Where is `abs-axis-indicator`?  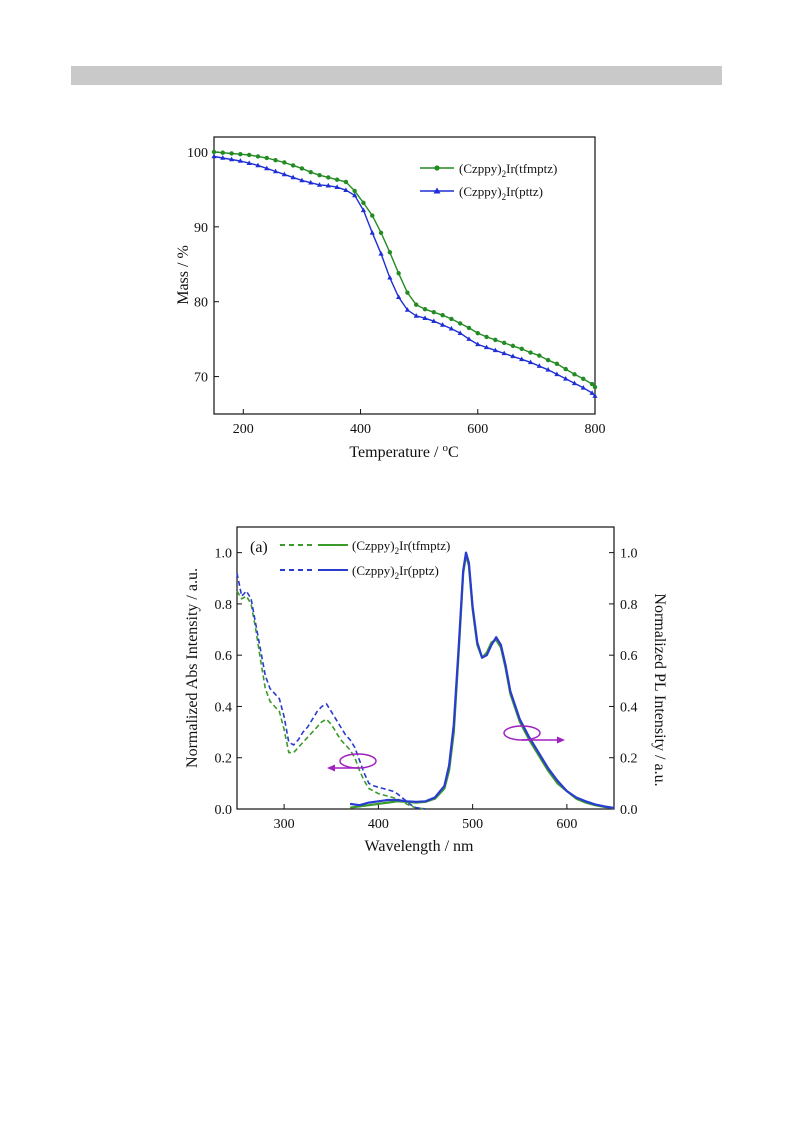 abs-axis-indicator is located at coordinates (352, 762).